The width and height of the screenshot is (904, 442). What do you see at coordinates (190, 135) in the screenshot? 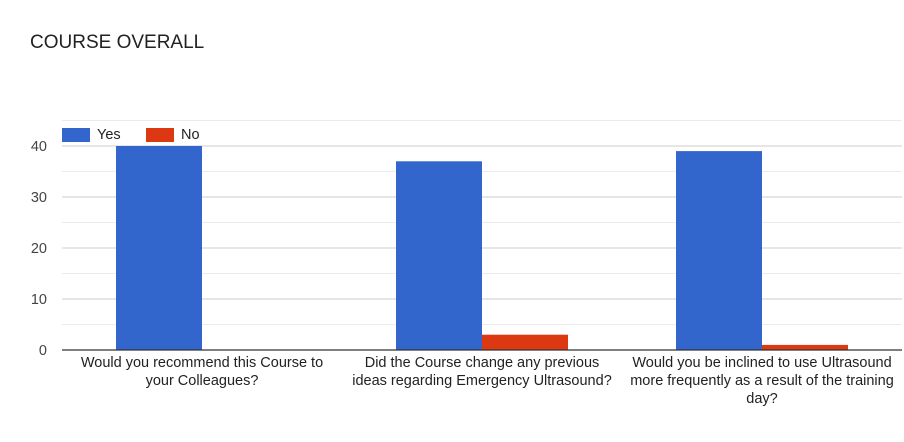
I see `legend-label-no: No` at bounding box center [190, 135].